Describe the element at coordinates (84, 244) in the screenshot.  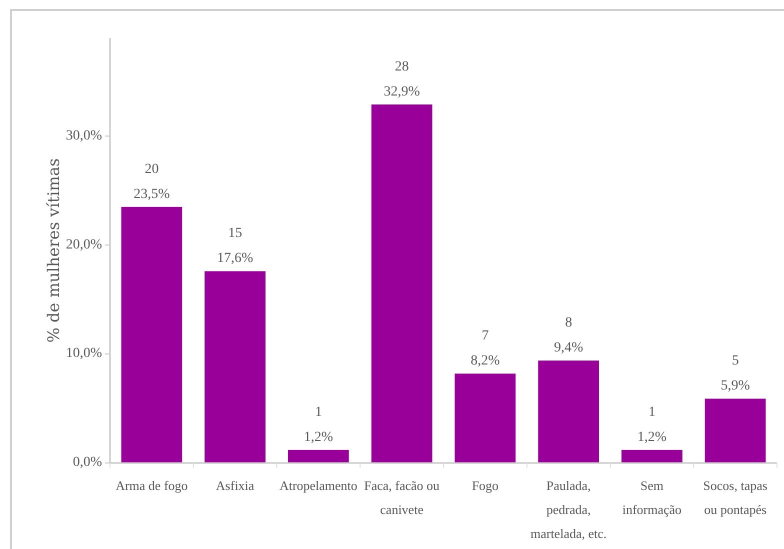
I see `y-tick-label: 20,0%` at that location.